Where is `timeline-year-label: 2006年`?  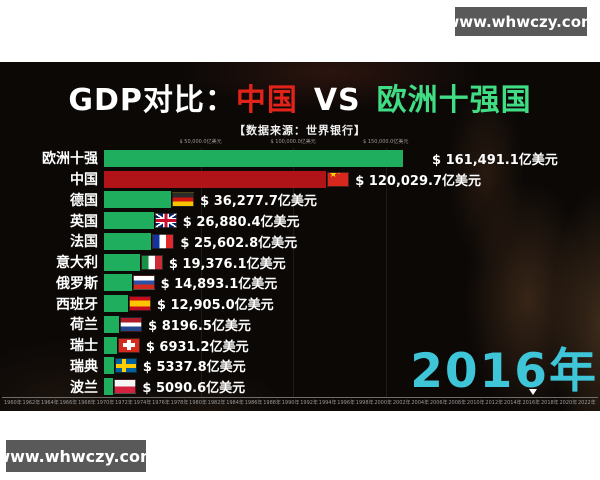
timeline-year-label: 2006年 is located at coordinates (438, 403).